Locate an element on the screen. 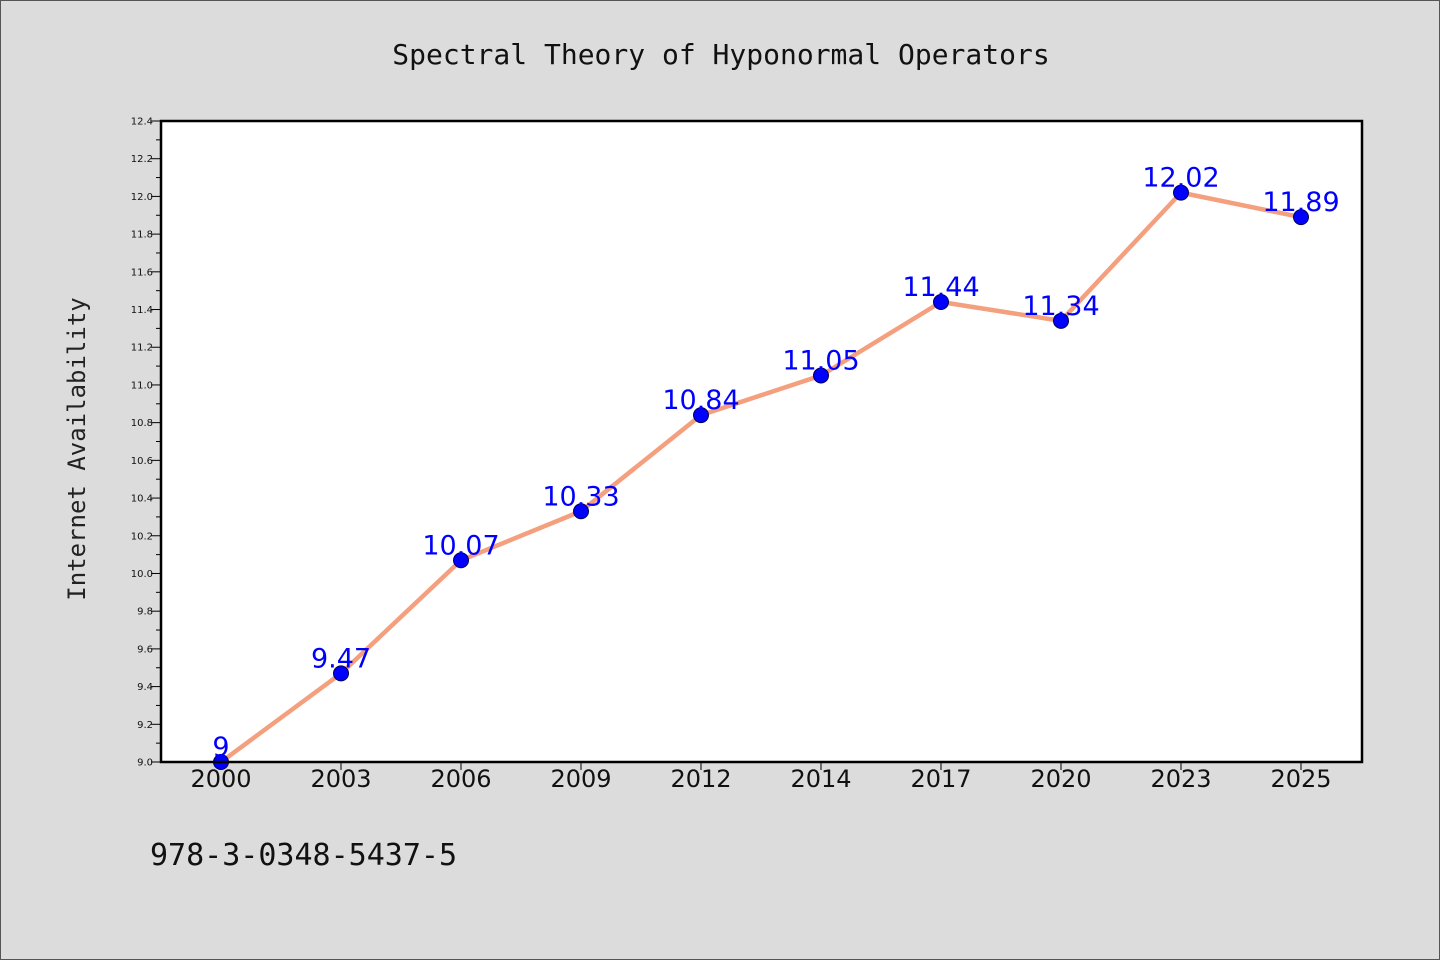 The image size is (1440, 960). data-label: 9 is located at coordinates (220, 747).